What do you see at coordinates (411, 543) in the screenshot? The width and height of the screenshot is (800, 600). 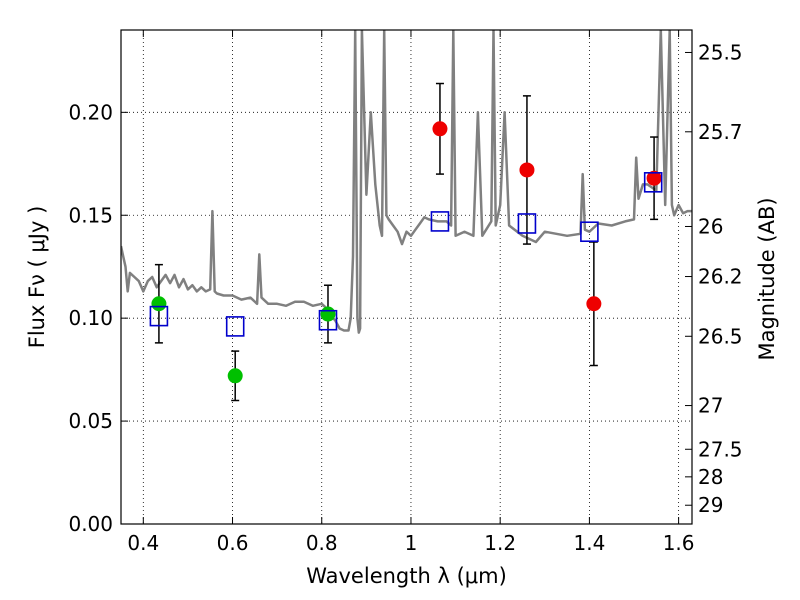 I see `x-tick-label: 1` at bounding box center [411, 543].